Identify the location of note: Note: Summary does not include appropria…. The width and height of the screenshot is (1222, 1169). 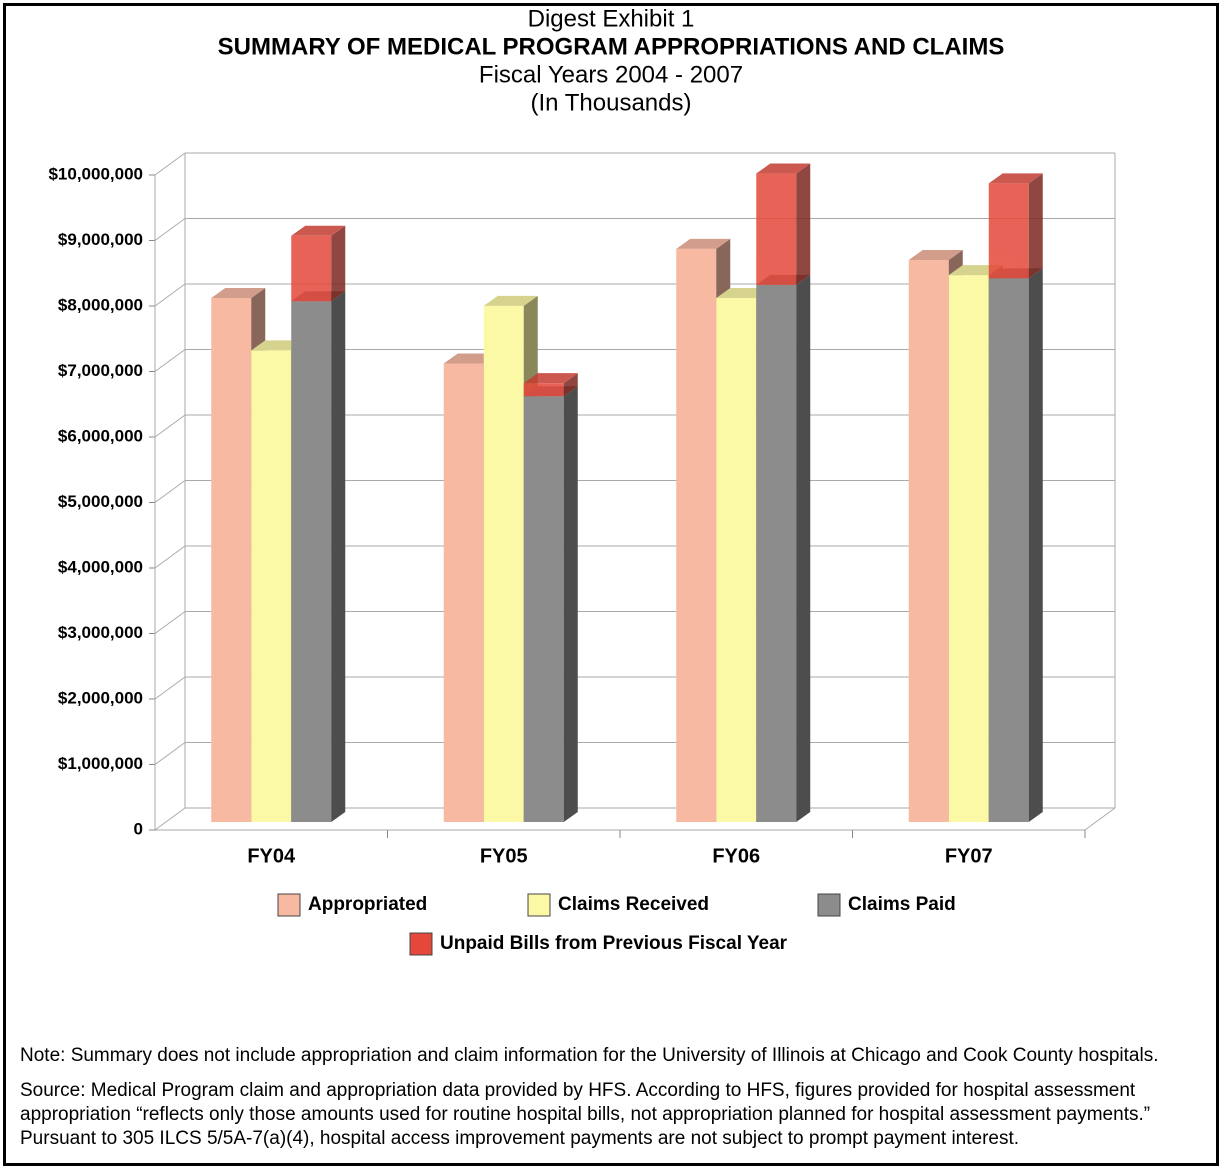
(589, 1055).